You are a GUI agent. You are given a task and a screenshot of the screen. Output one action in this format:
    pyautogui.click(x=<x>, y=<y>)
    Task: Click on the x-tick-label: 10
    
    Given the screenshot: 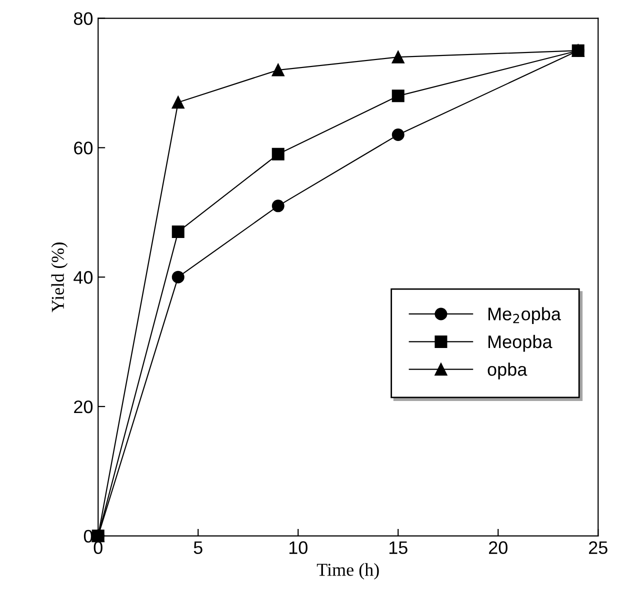 What is the action you would take?
    pyautogui.click(x=298, y=547)
    